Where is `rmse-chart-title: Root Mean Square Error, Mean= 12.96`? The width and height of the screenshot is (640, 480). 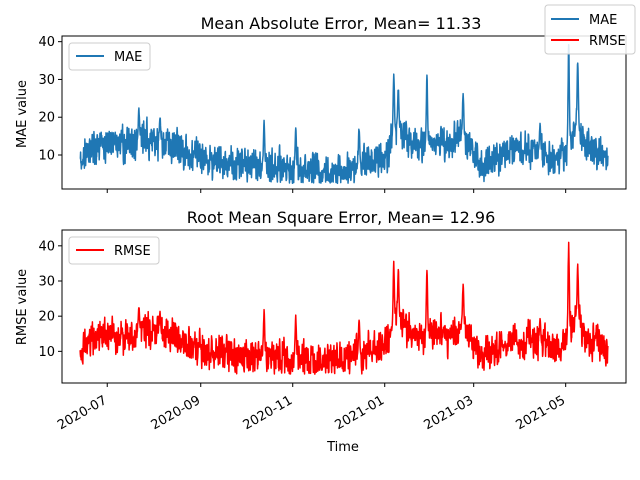
rmse-chart-title: Root Mean Square Error, Mean= 12.96 is located at coordinates (341, 217).